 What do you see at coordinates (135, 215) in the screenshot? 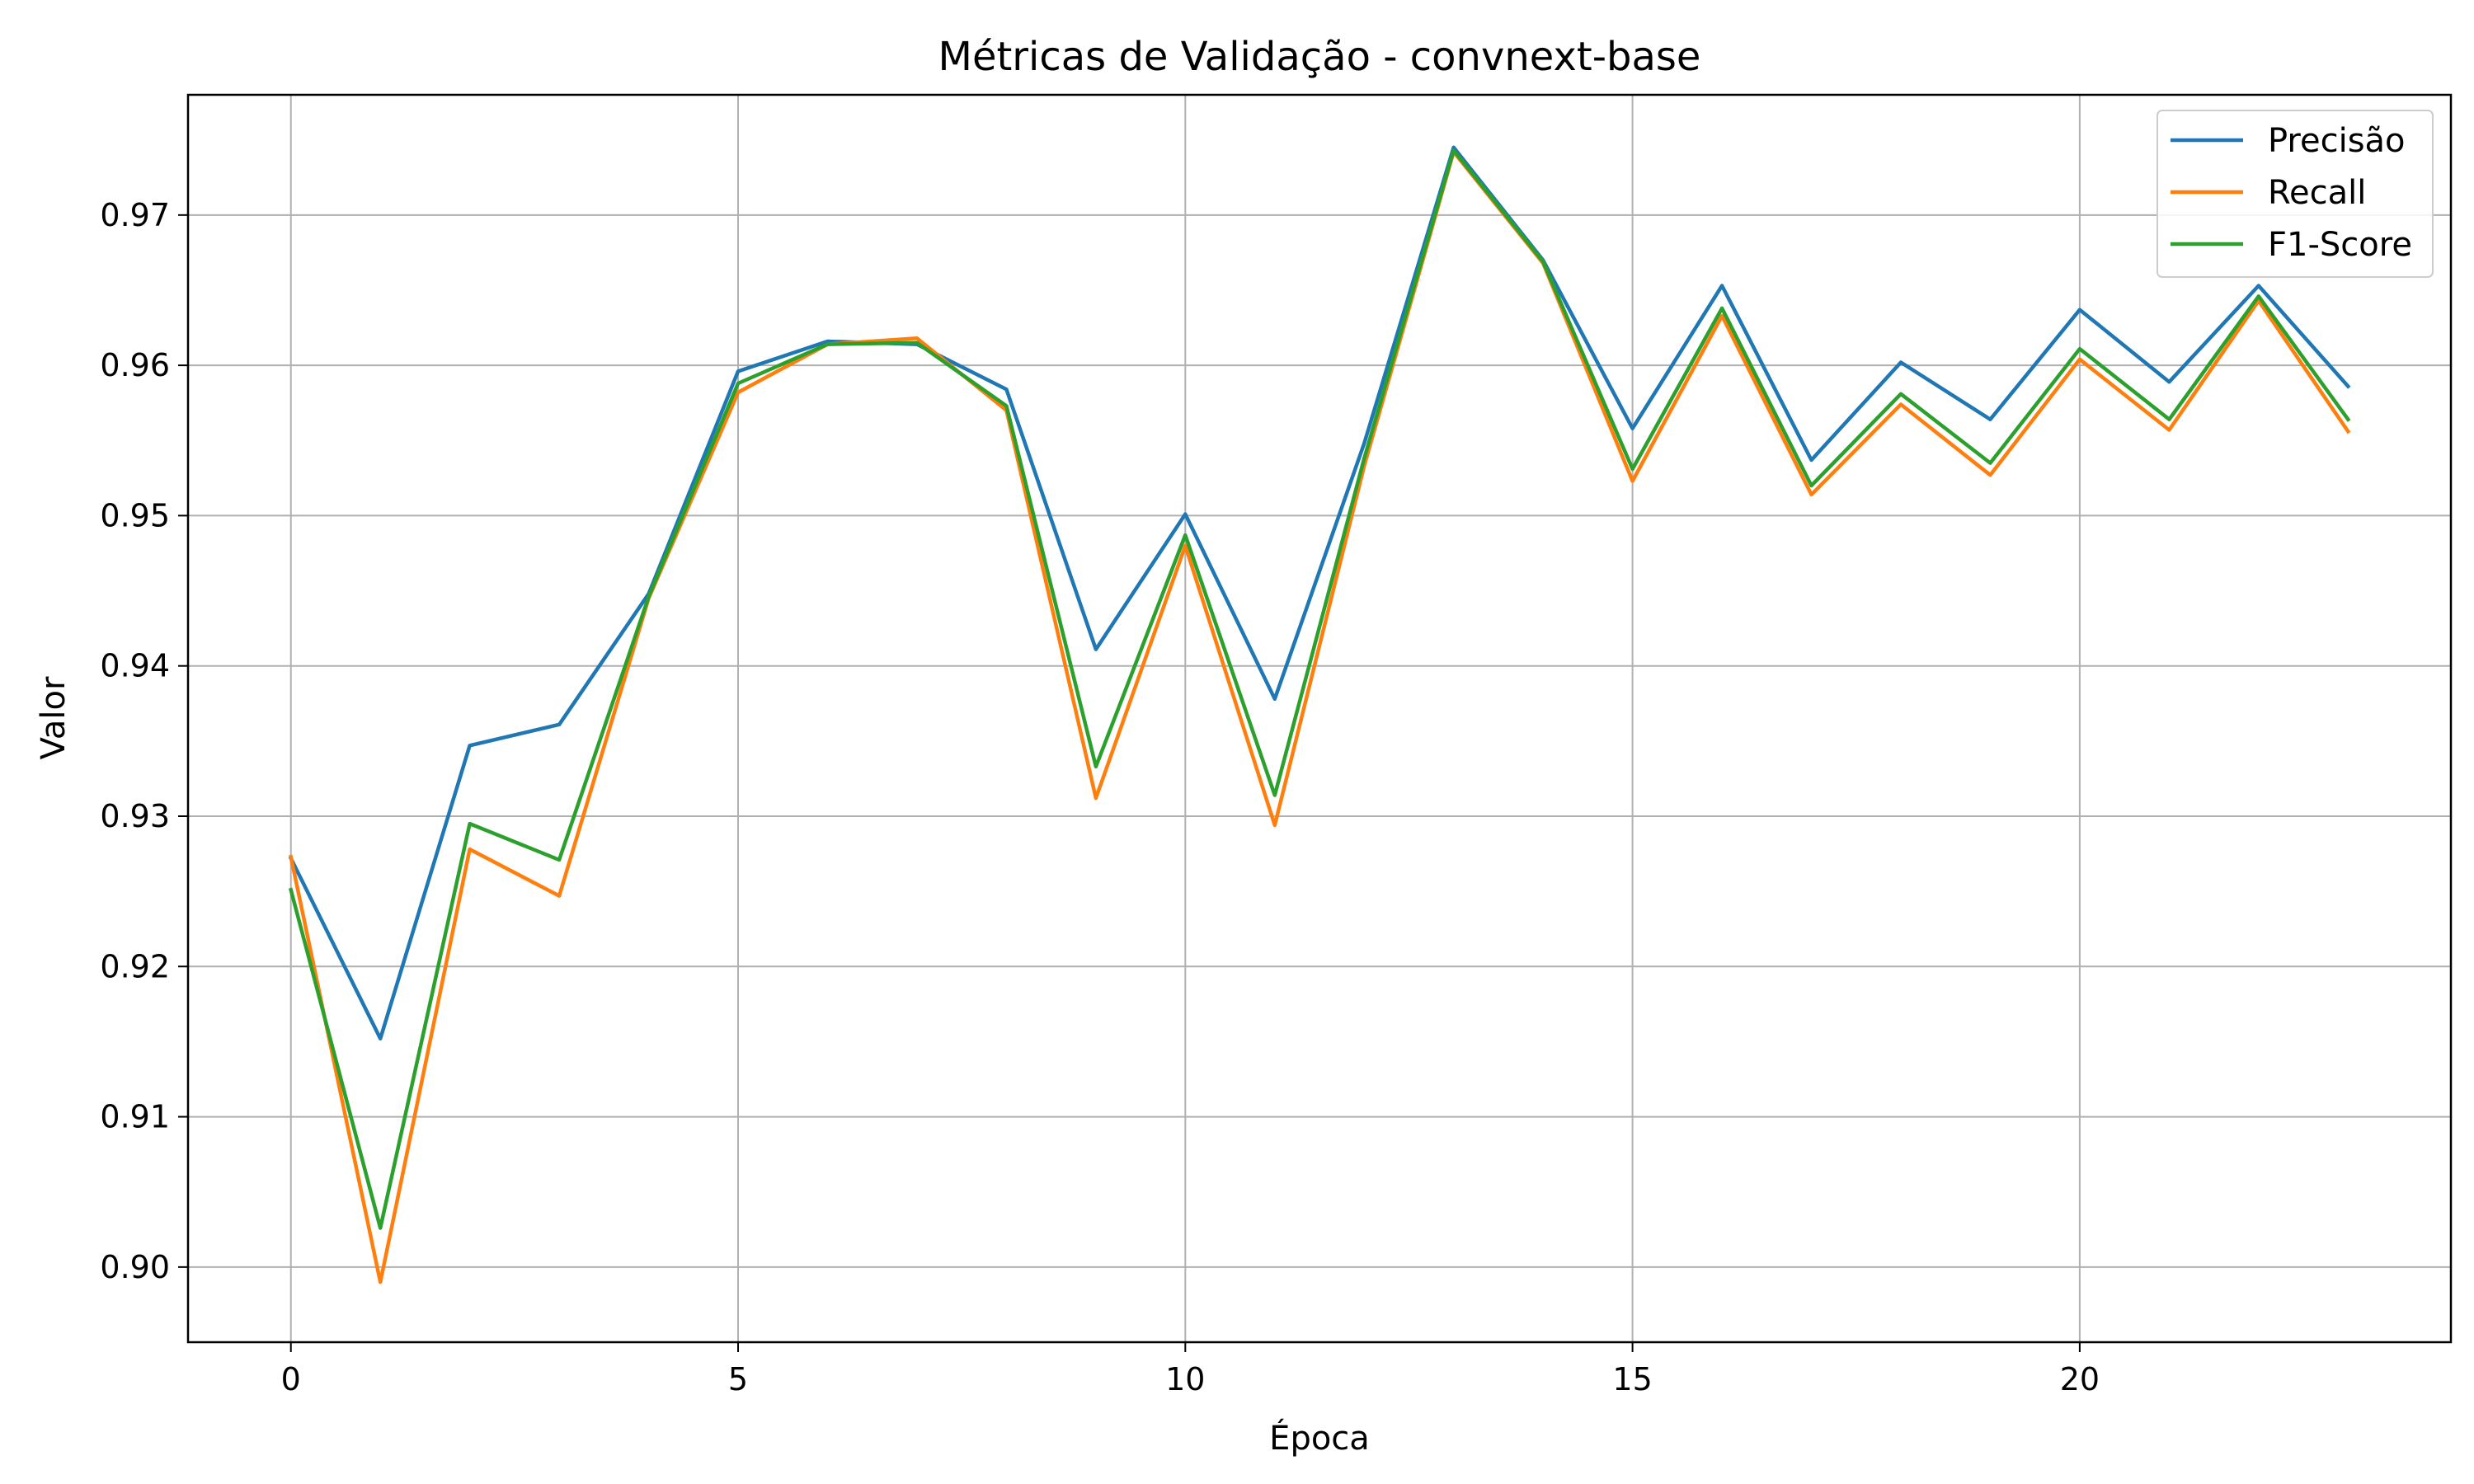
I see `y-tick-label: 0.97` at bounding box center [135, 215].